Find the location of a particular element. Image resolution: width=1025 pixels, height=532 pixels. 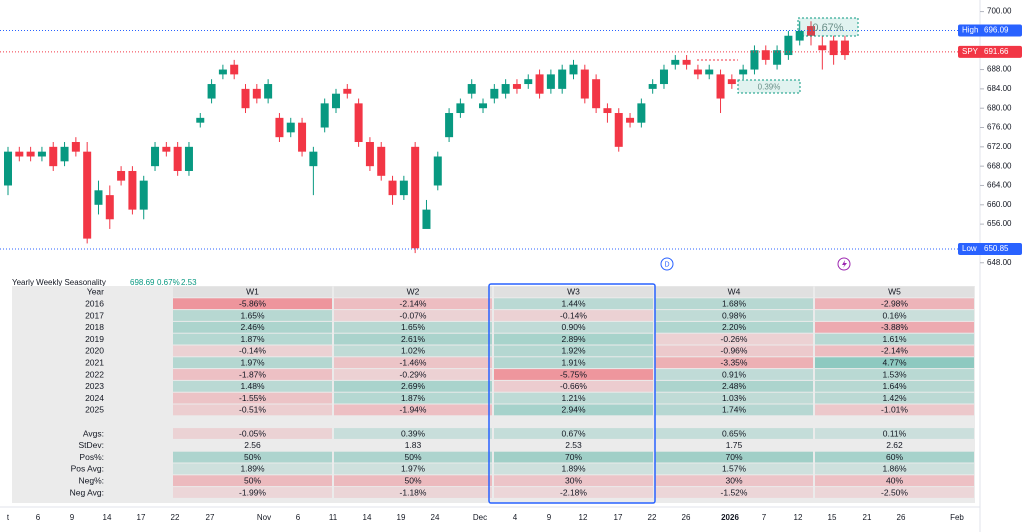

x-tick-label: 27 is located at coordinates (210, 517).